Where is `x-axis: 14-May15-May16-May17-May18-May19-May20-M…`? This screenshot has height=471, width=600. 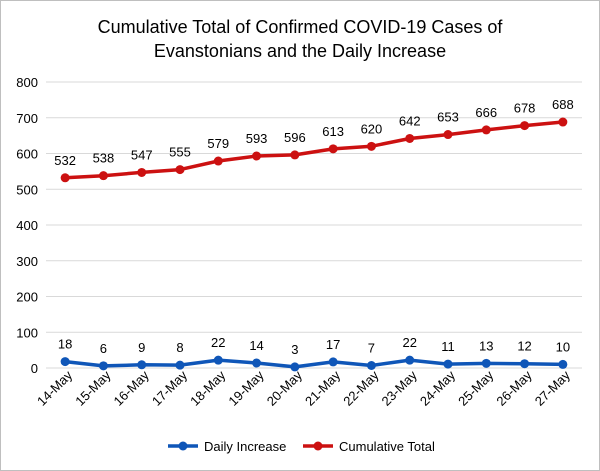
x-axis: 14-May15-May16-May17-May18-May19-May20-M… is located at coordinates (303, 388).